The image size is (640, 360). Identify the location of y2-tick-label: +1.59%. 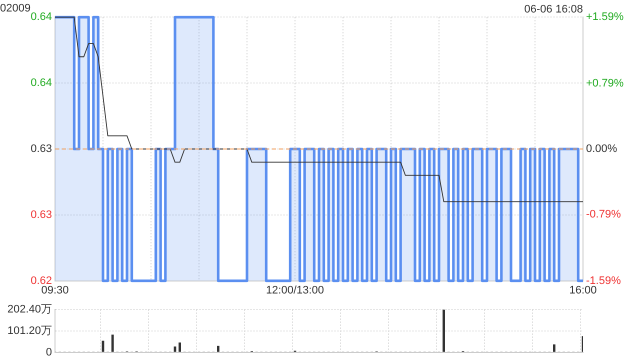
(605, 17).